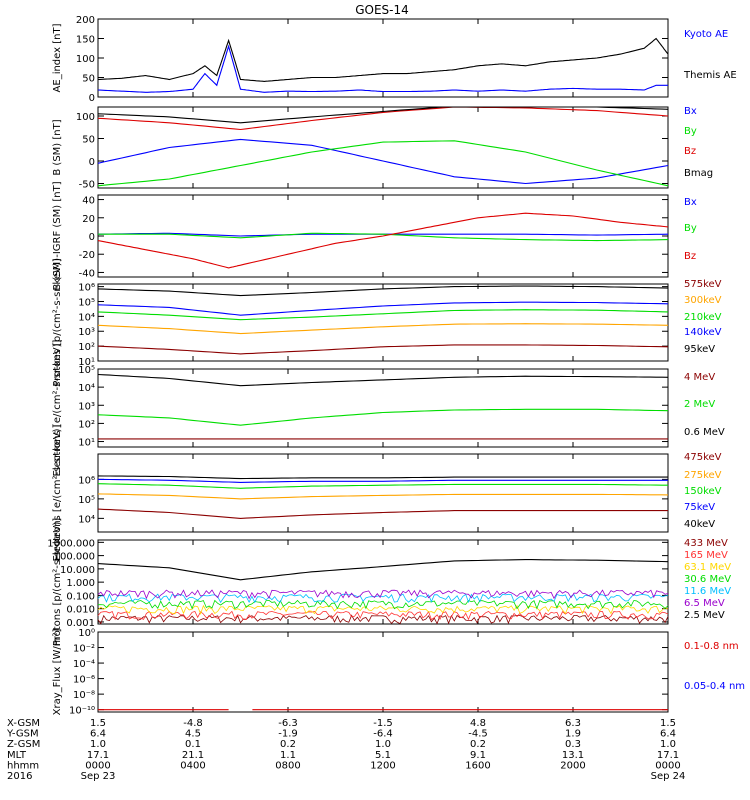 Image resolution: width=750 pixels, height=800 pixels. I want to click on x-axis-value: 17.1, so click(98, 755).